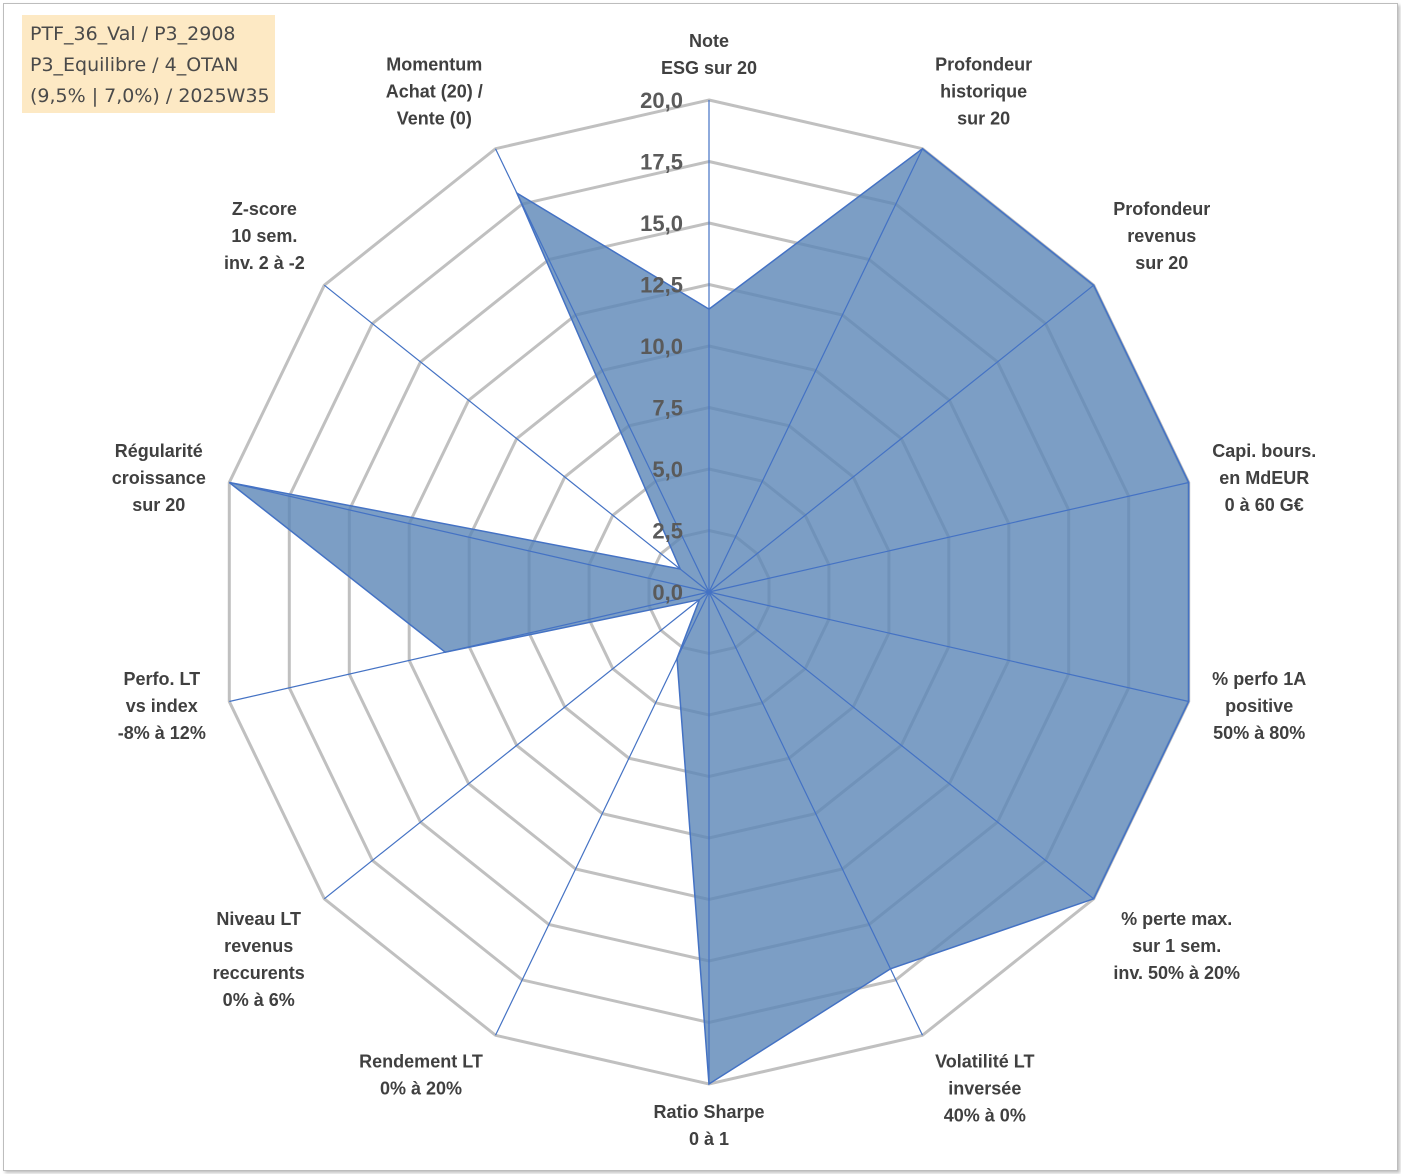 Image resolution: width=1401 pixels, height=1174 pixels. Describe the element at coordinates (1259, 733) in the screenshot. I see `axis-label-line: 50% à 80%` at that location.